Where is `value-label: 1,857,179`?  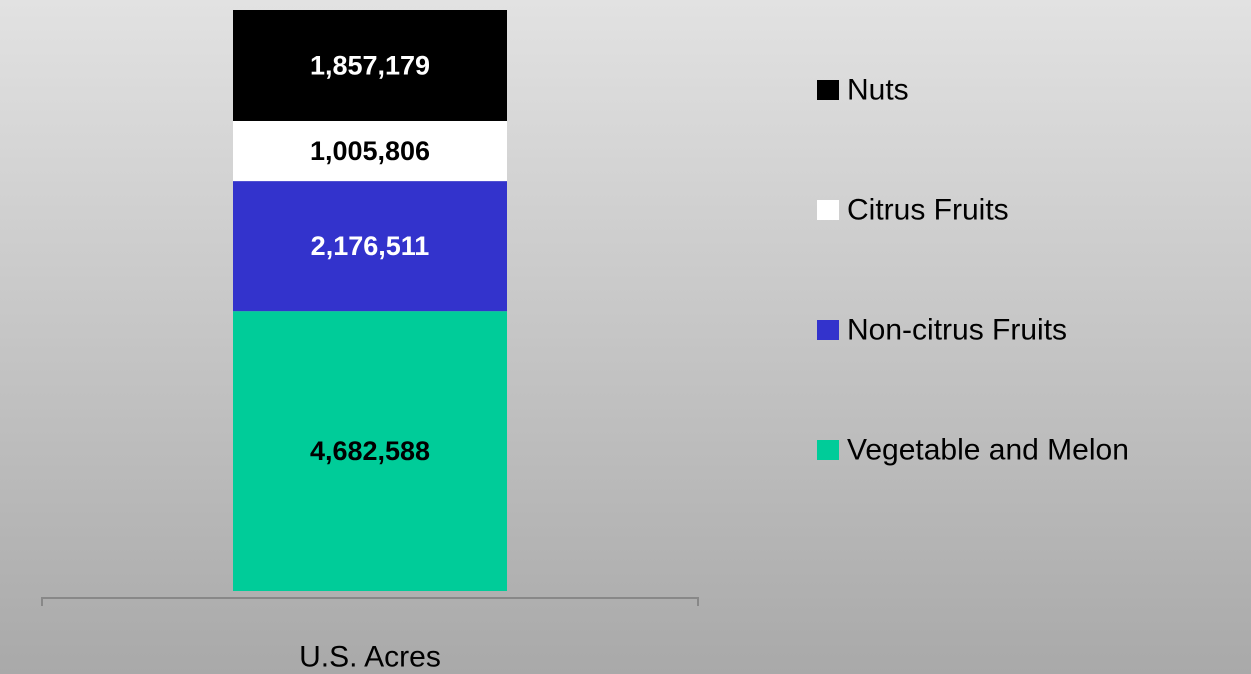 value-label: 1,857,179 is located at coordinates (370, 65).